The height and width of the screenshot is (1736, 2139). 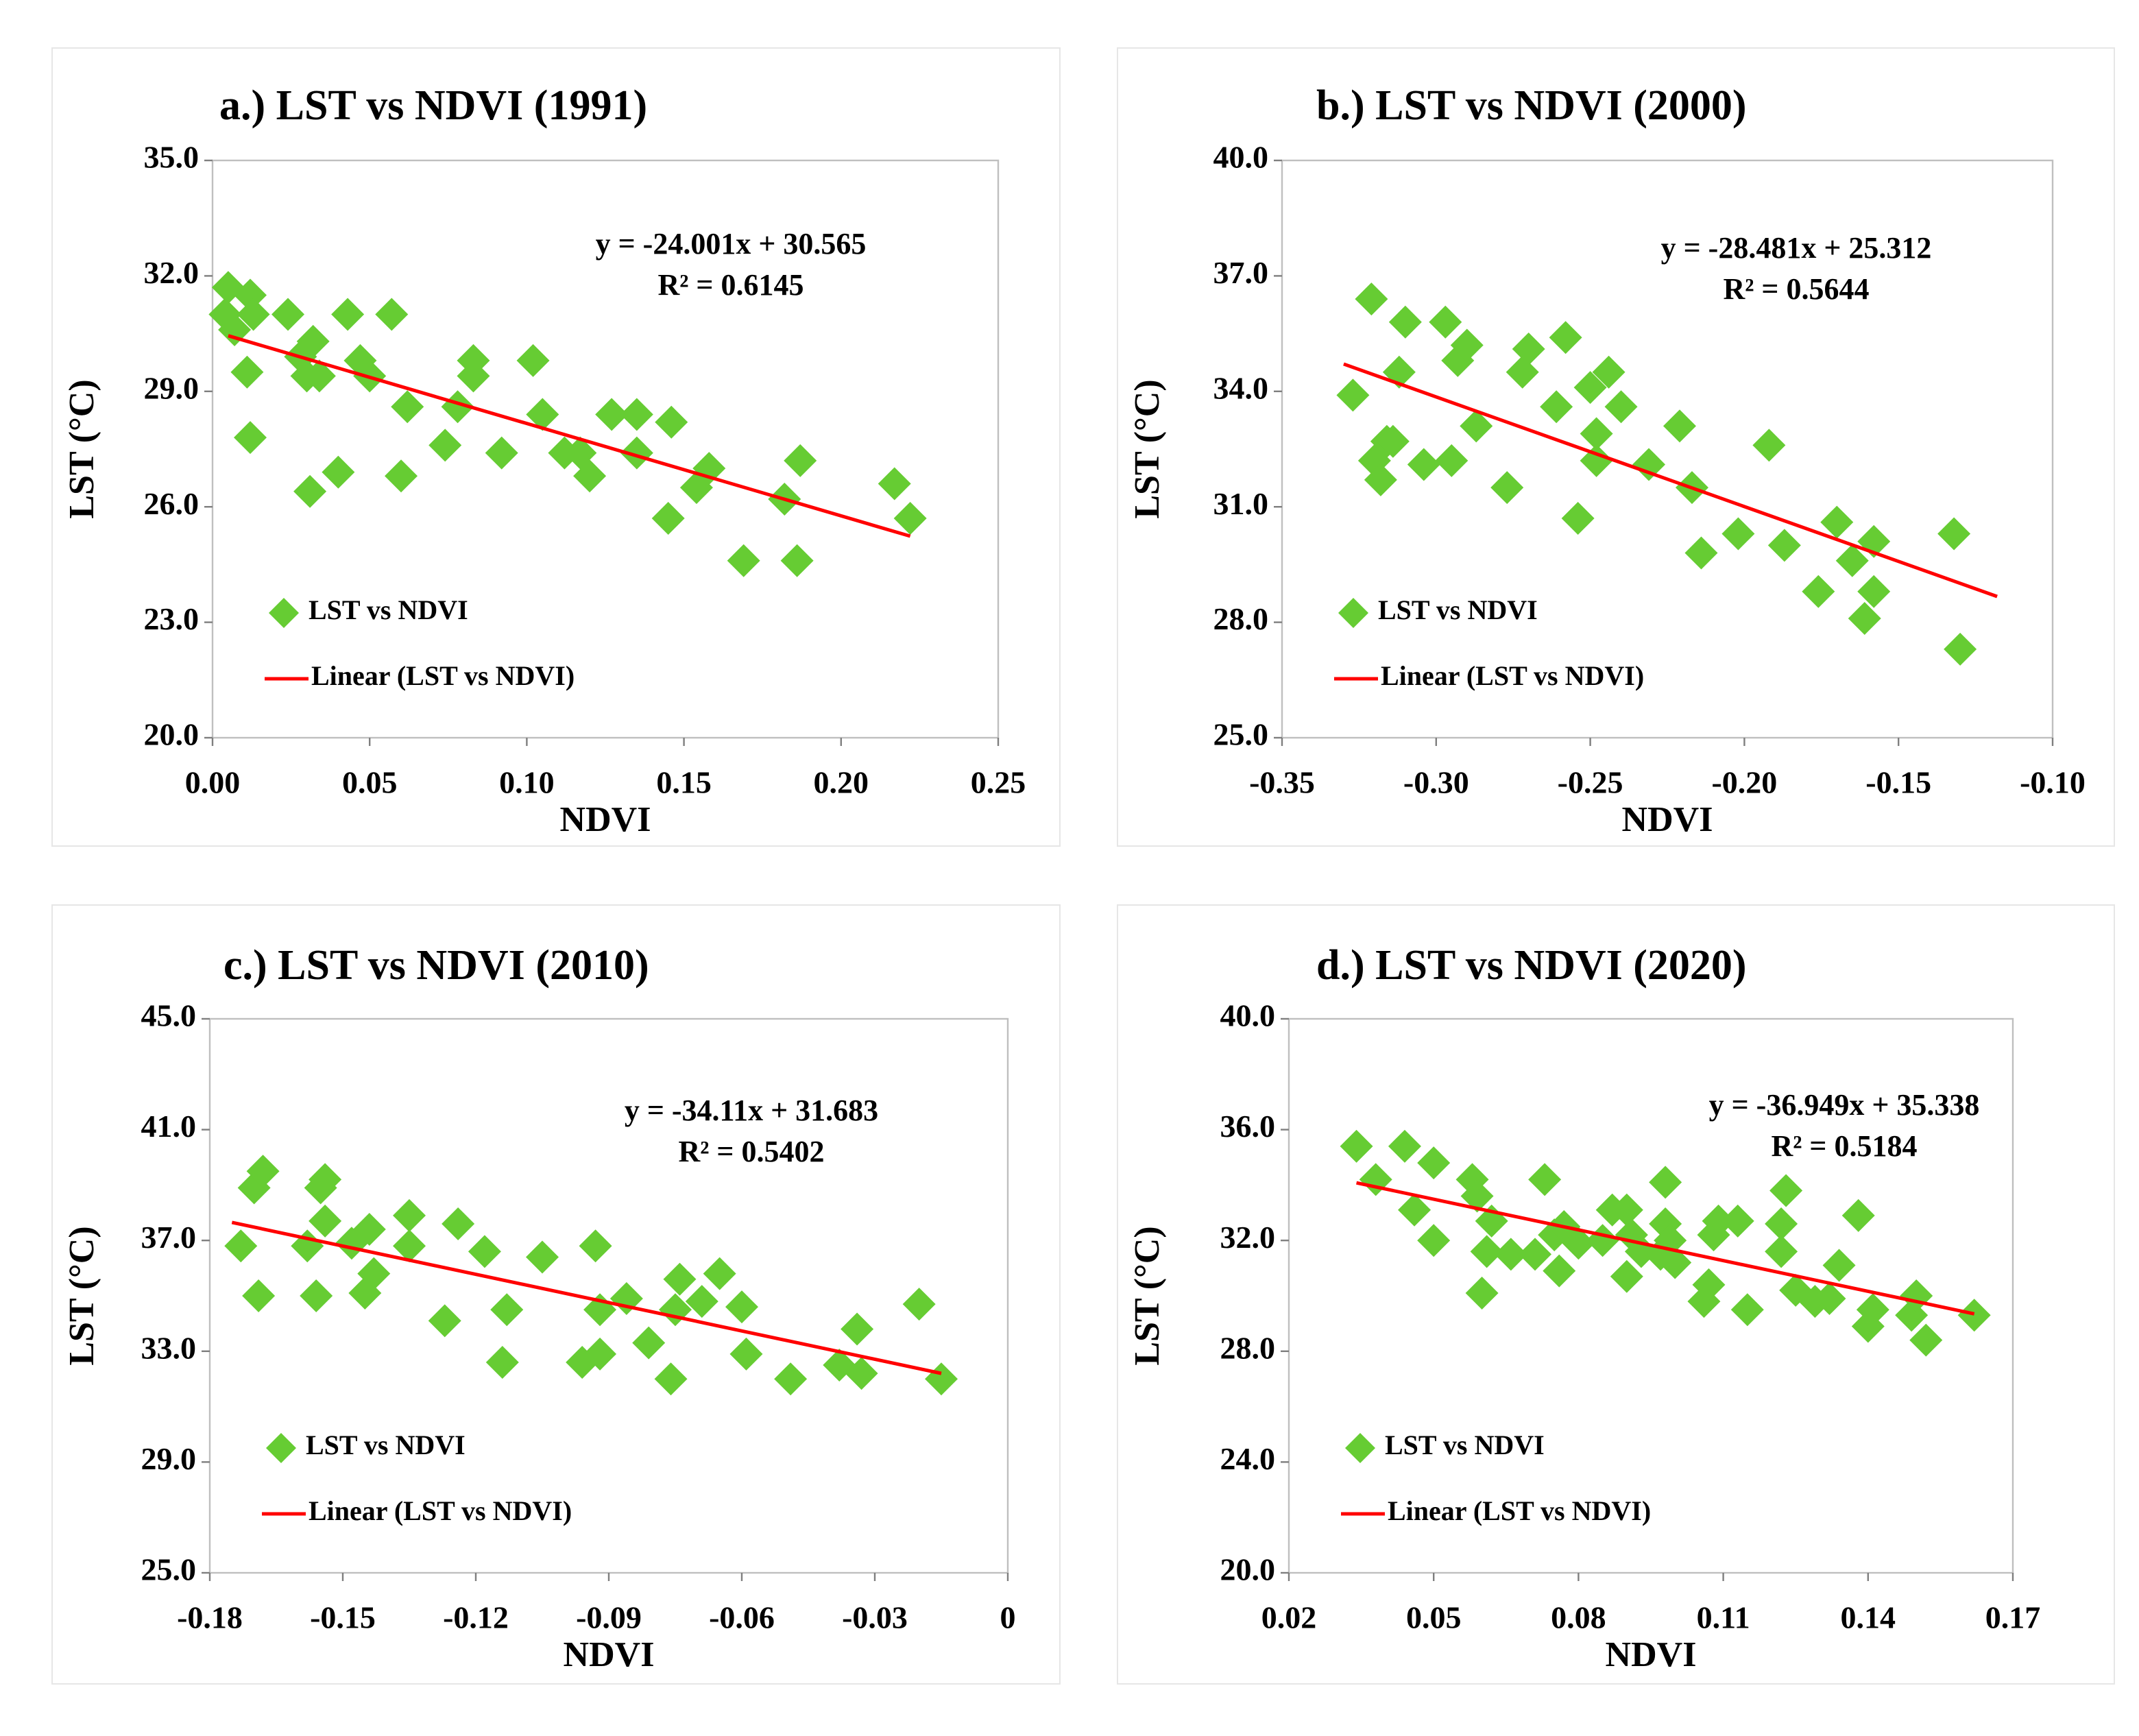 What do you see at coordinates (1531, 966) in the screenshot?
I see `chart-title: d.) LST vs NDVI (2020)` at bounding box center [1531, 966].